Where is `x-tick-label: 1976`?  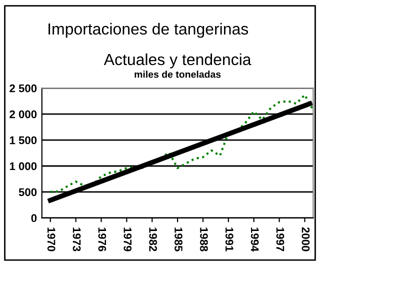 x-tick-label: 1976 is located at coordinates (102, 240).